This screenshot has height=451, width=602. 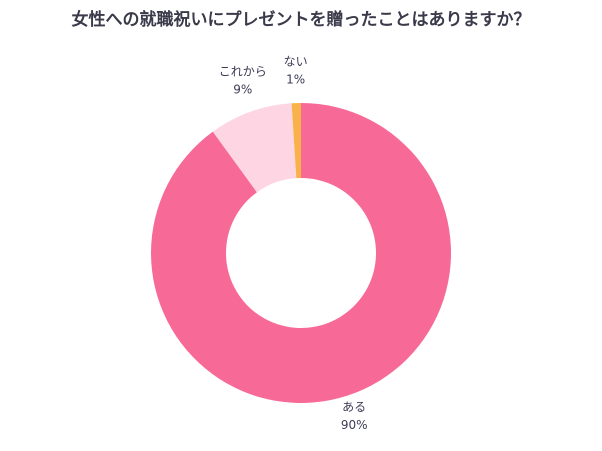 What do you see at coordinates (296, 62) in the screenshot?
I see `slice-label: ない` at bounding box center [296, 62].